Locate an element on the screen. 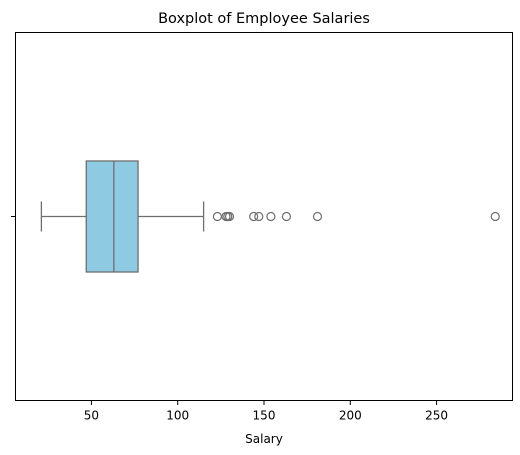 The height and width of the screenshot is (455, 520). outliers is located at coordinates (356, 216).